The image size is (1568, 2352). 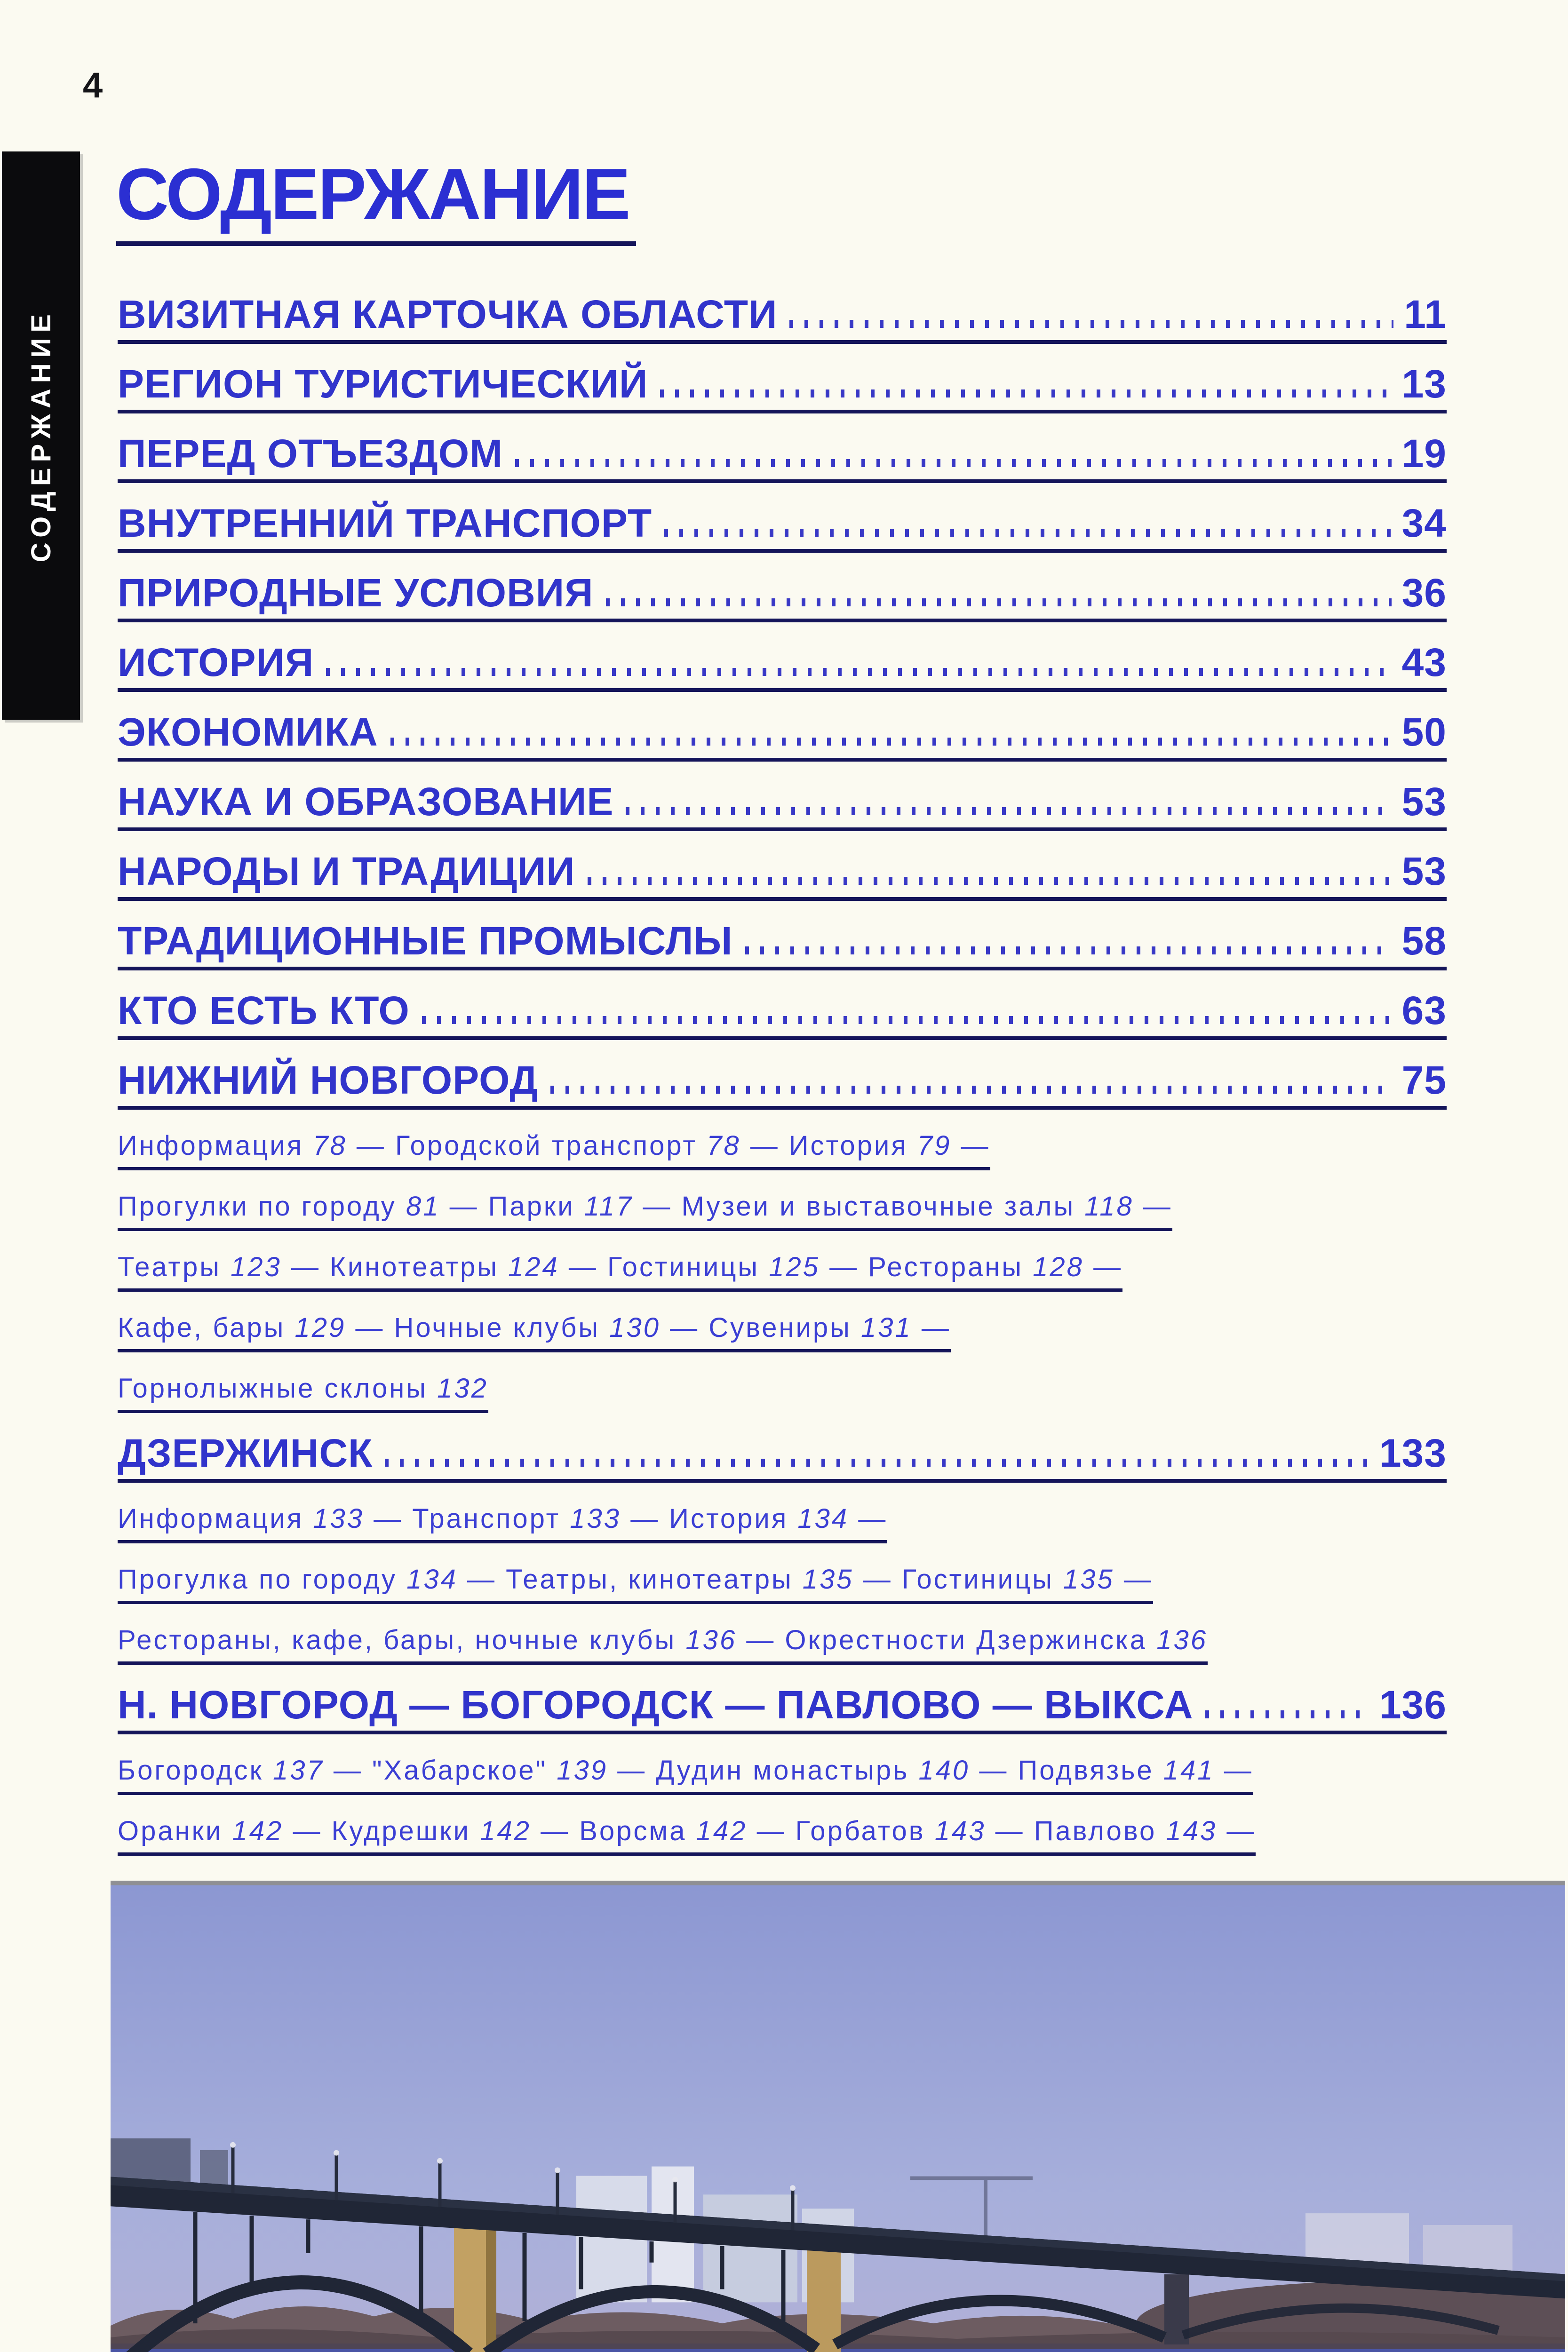 I want to click on toc-entry-page: 11, so click(x=1425, y=314).